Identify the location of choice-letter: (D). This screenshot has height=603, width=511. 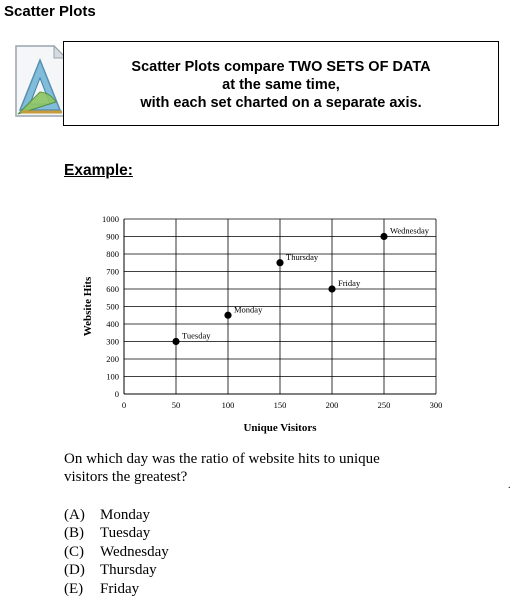
(74, 570).